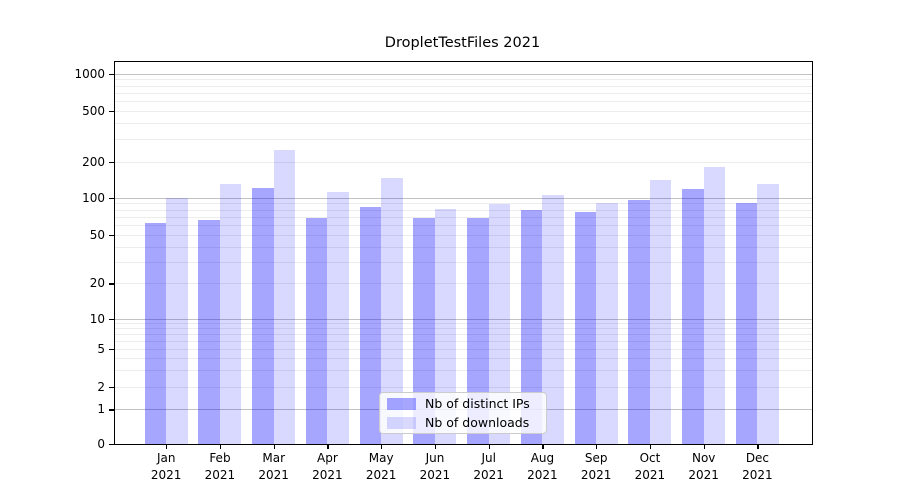  I want to click on legend-label-distinct-ips: Nb of distinct IPs, so click(477, 403).